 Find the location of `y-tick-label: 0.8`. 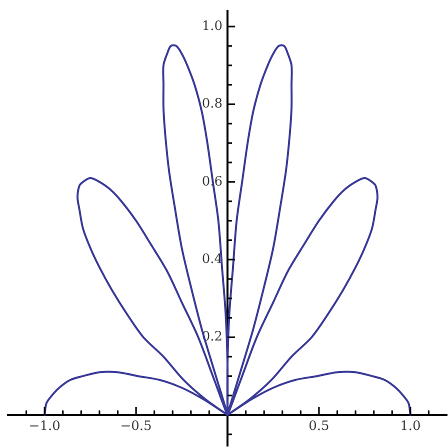

y-tick-label: 0.8 is located at coordinates (212, 104).